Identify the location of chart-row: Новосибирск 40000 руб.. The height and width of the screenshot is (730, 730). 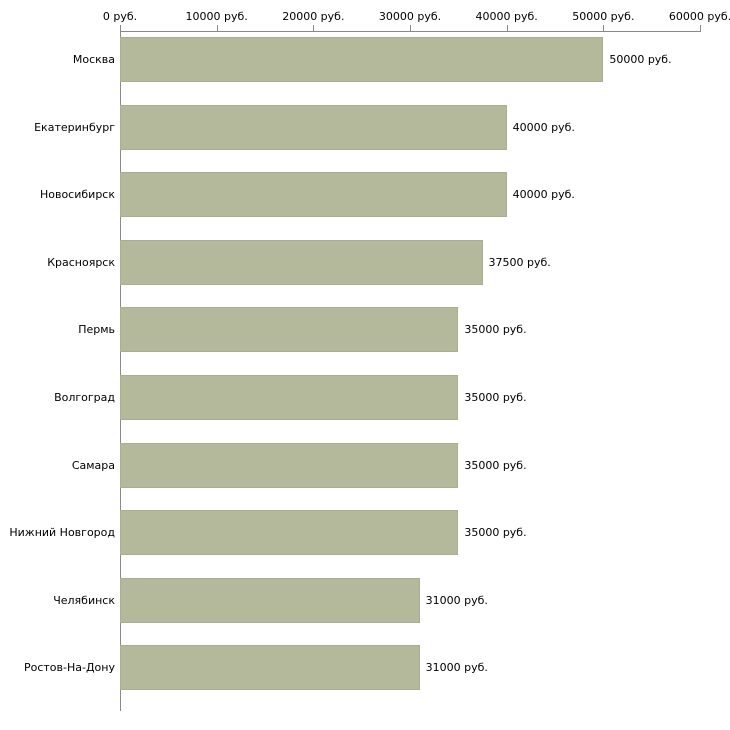
(365, 195).